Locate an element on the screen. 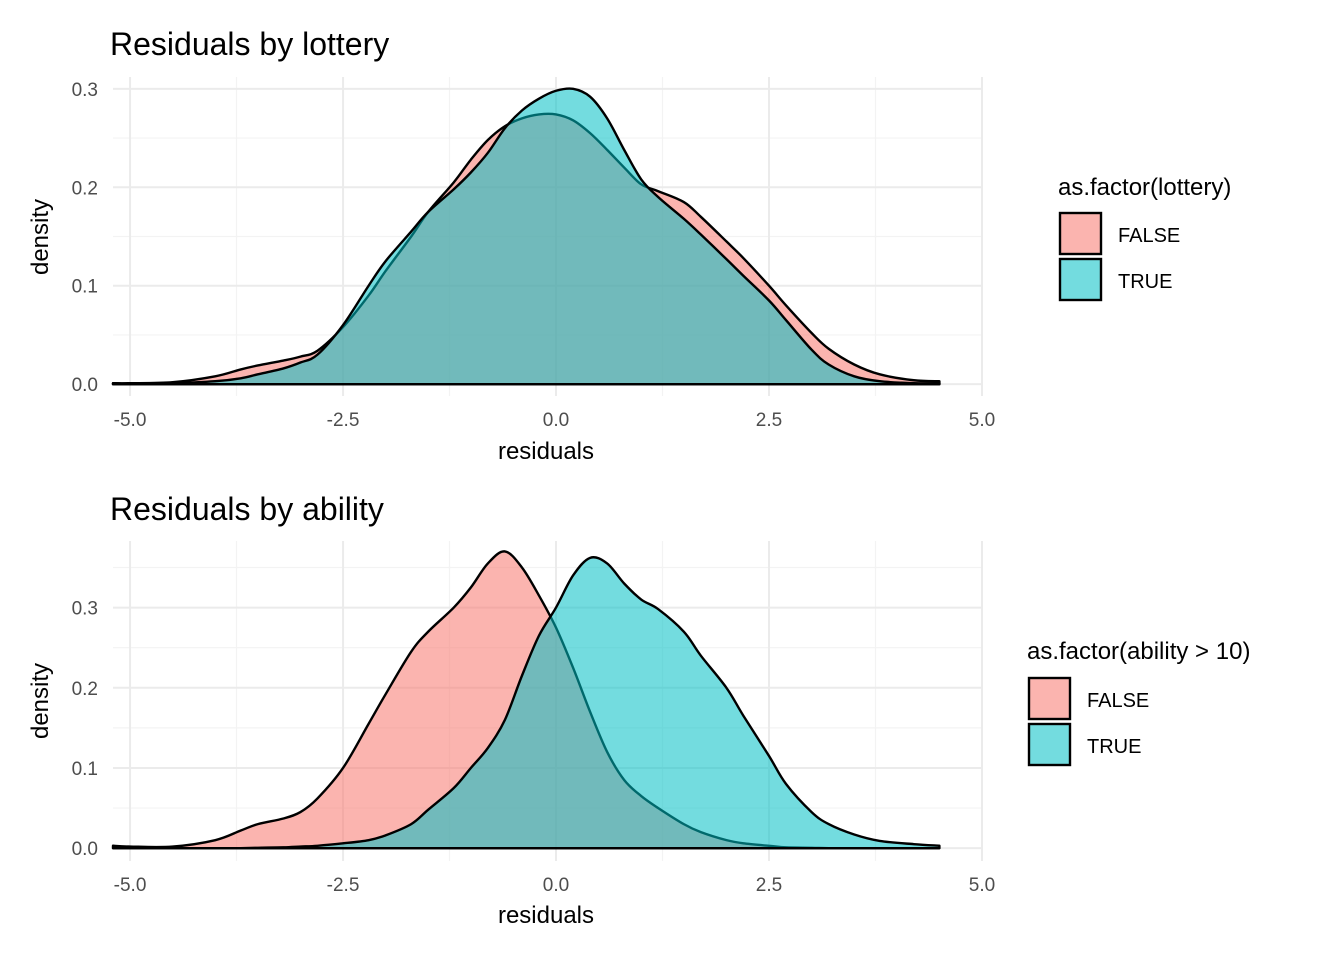  legend: as.factor(ability > 10) FALSE TRUE is located at coordinates (1138, 702).